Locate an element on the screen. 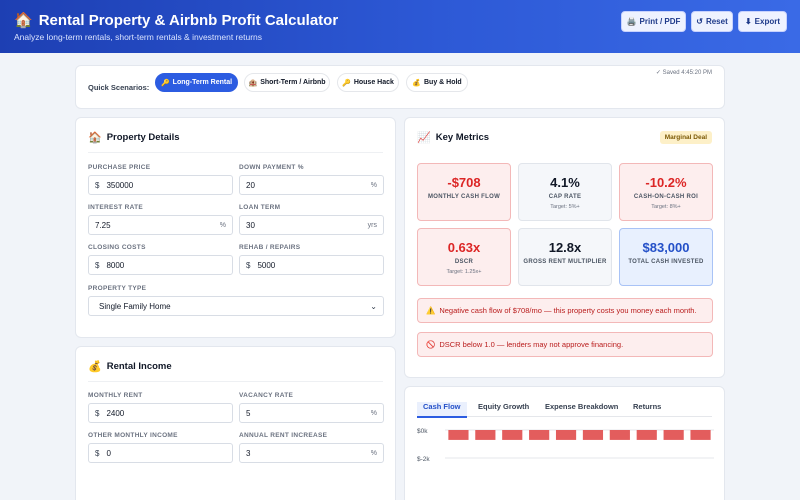  vacancy-rate-label: VACANCY RATE is located at coordinates (266, 395).